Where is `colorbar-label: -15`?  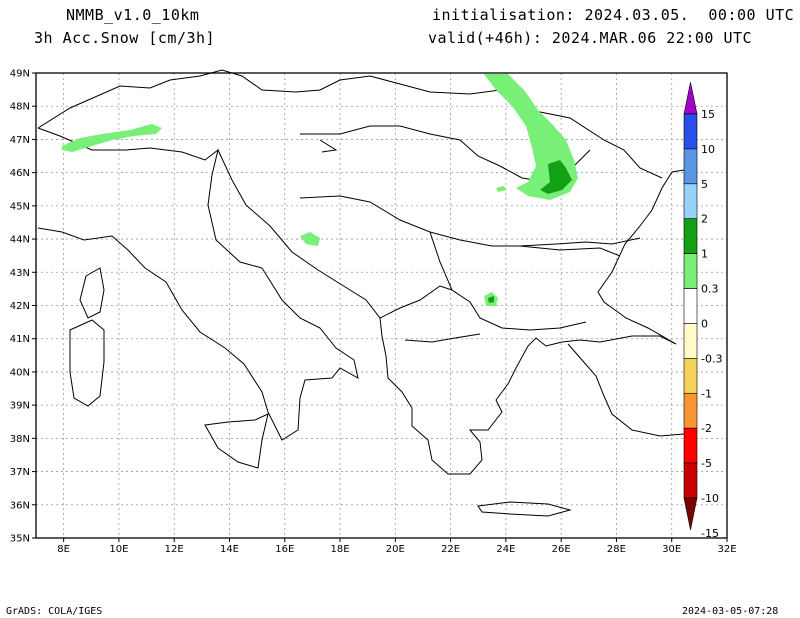 colorbar-label: -15 is located at coordinates (710, 533).